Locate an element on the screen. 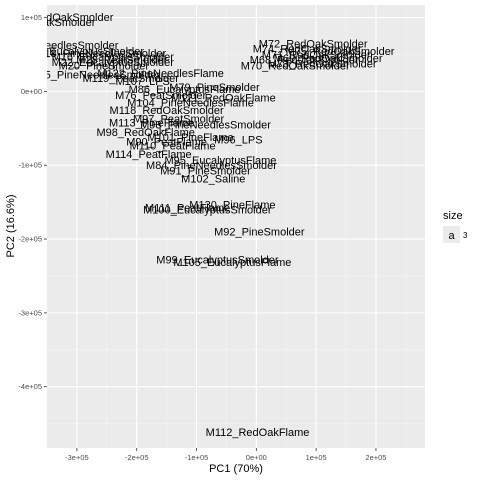 The width and height of the screenshot is (480, 480). x-tick-label: -1e+05 is located at coordinates (197, 457).